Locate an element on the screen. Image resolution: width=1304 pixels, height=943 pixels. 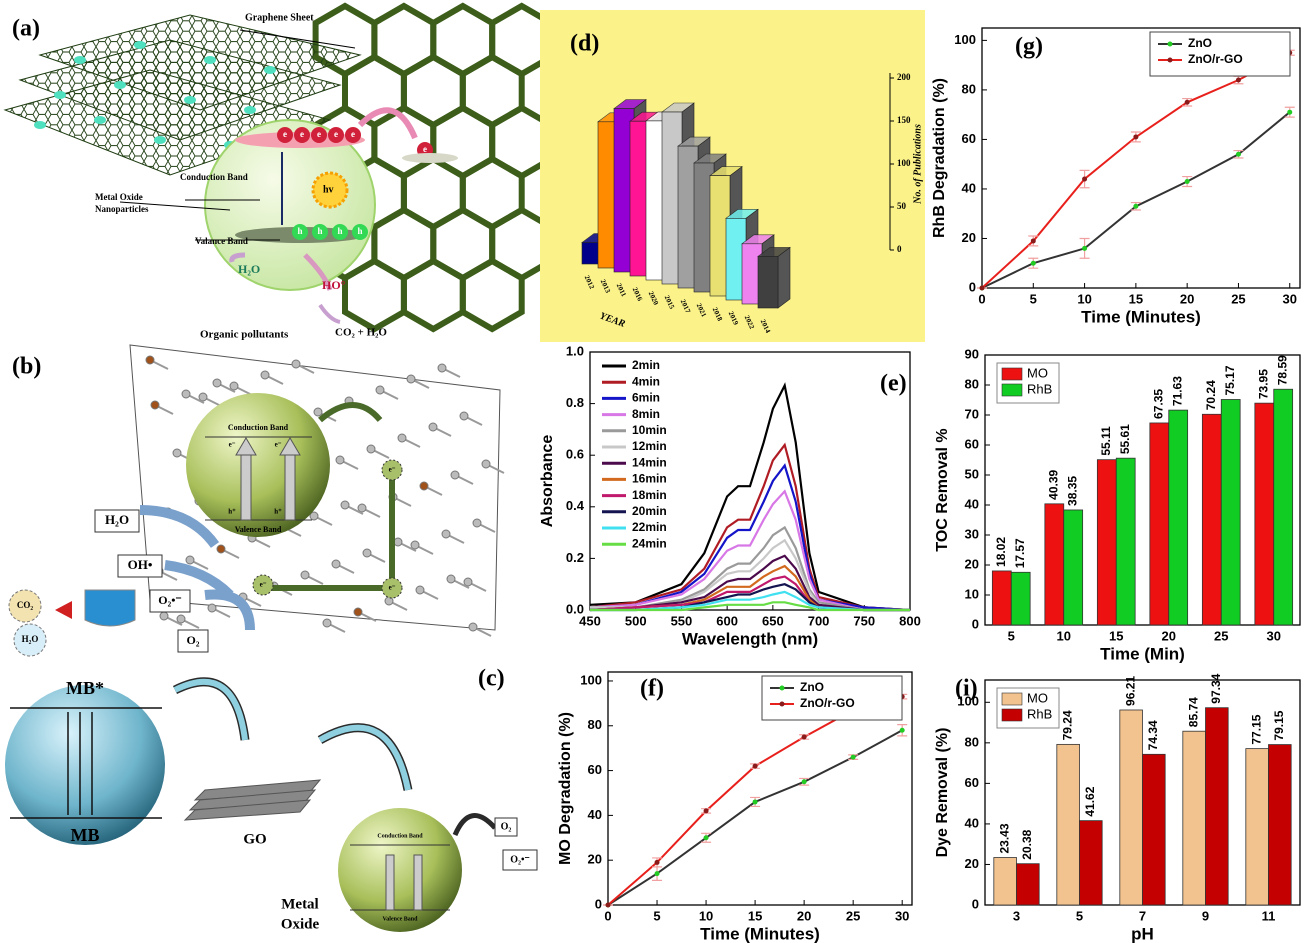
panel-label: (e) is located at coordinates (893, 384).